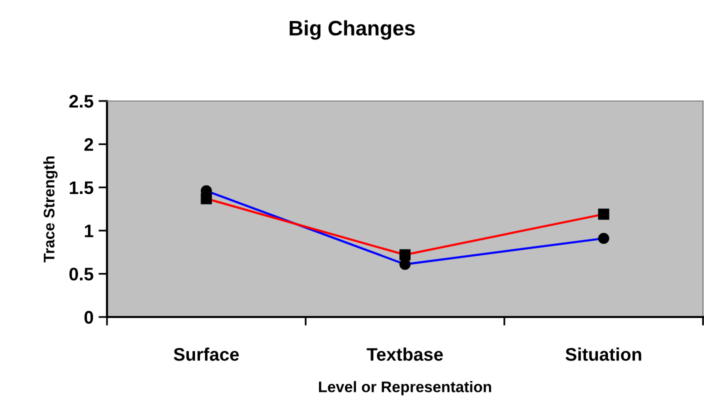  Describe the element at coordinates (82, 188) in the screenshot. I see `y-tick-label: 1.5` at that location.